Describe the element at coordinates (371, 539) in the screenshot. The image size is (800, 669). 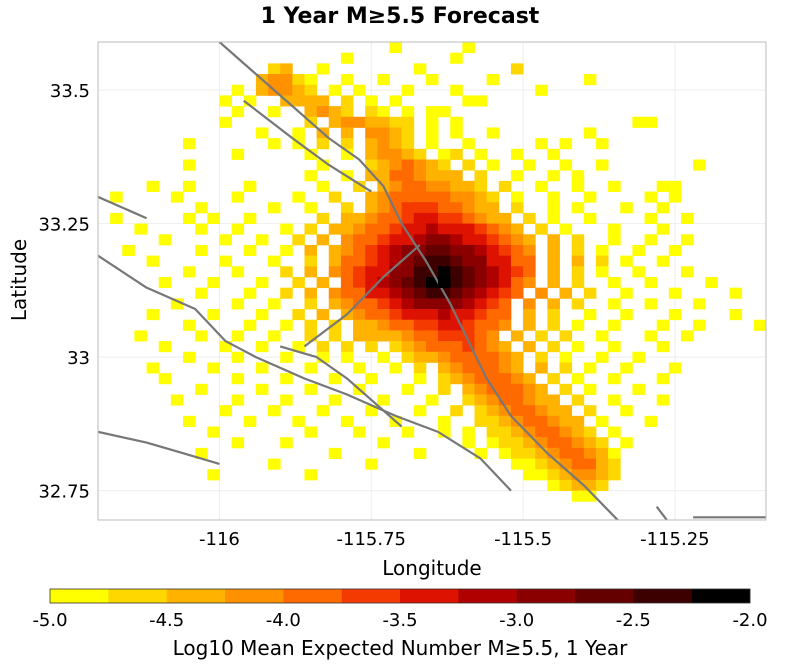
I see `x-tick-label: -115.75` at that location.